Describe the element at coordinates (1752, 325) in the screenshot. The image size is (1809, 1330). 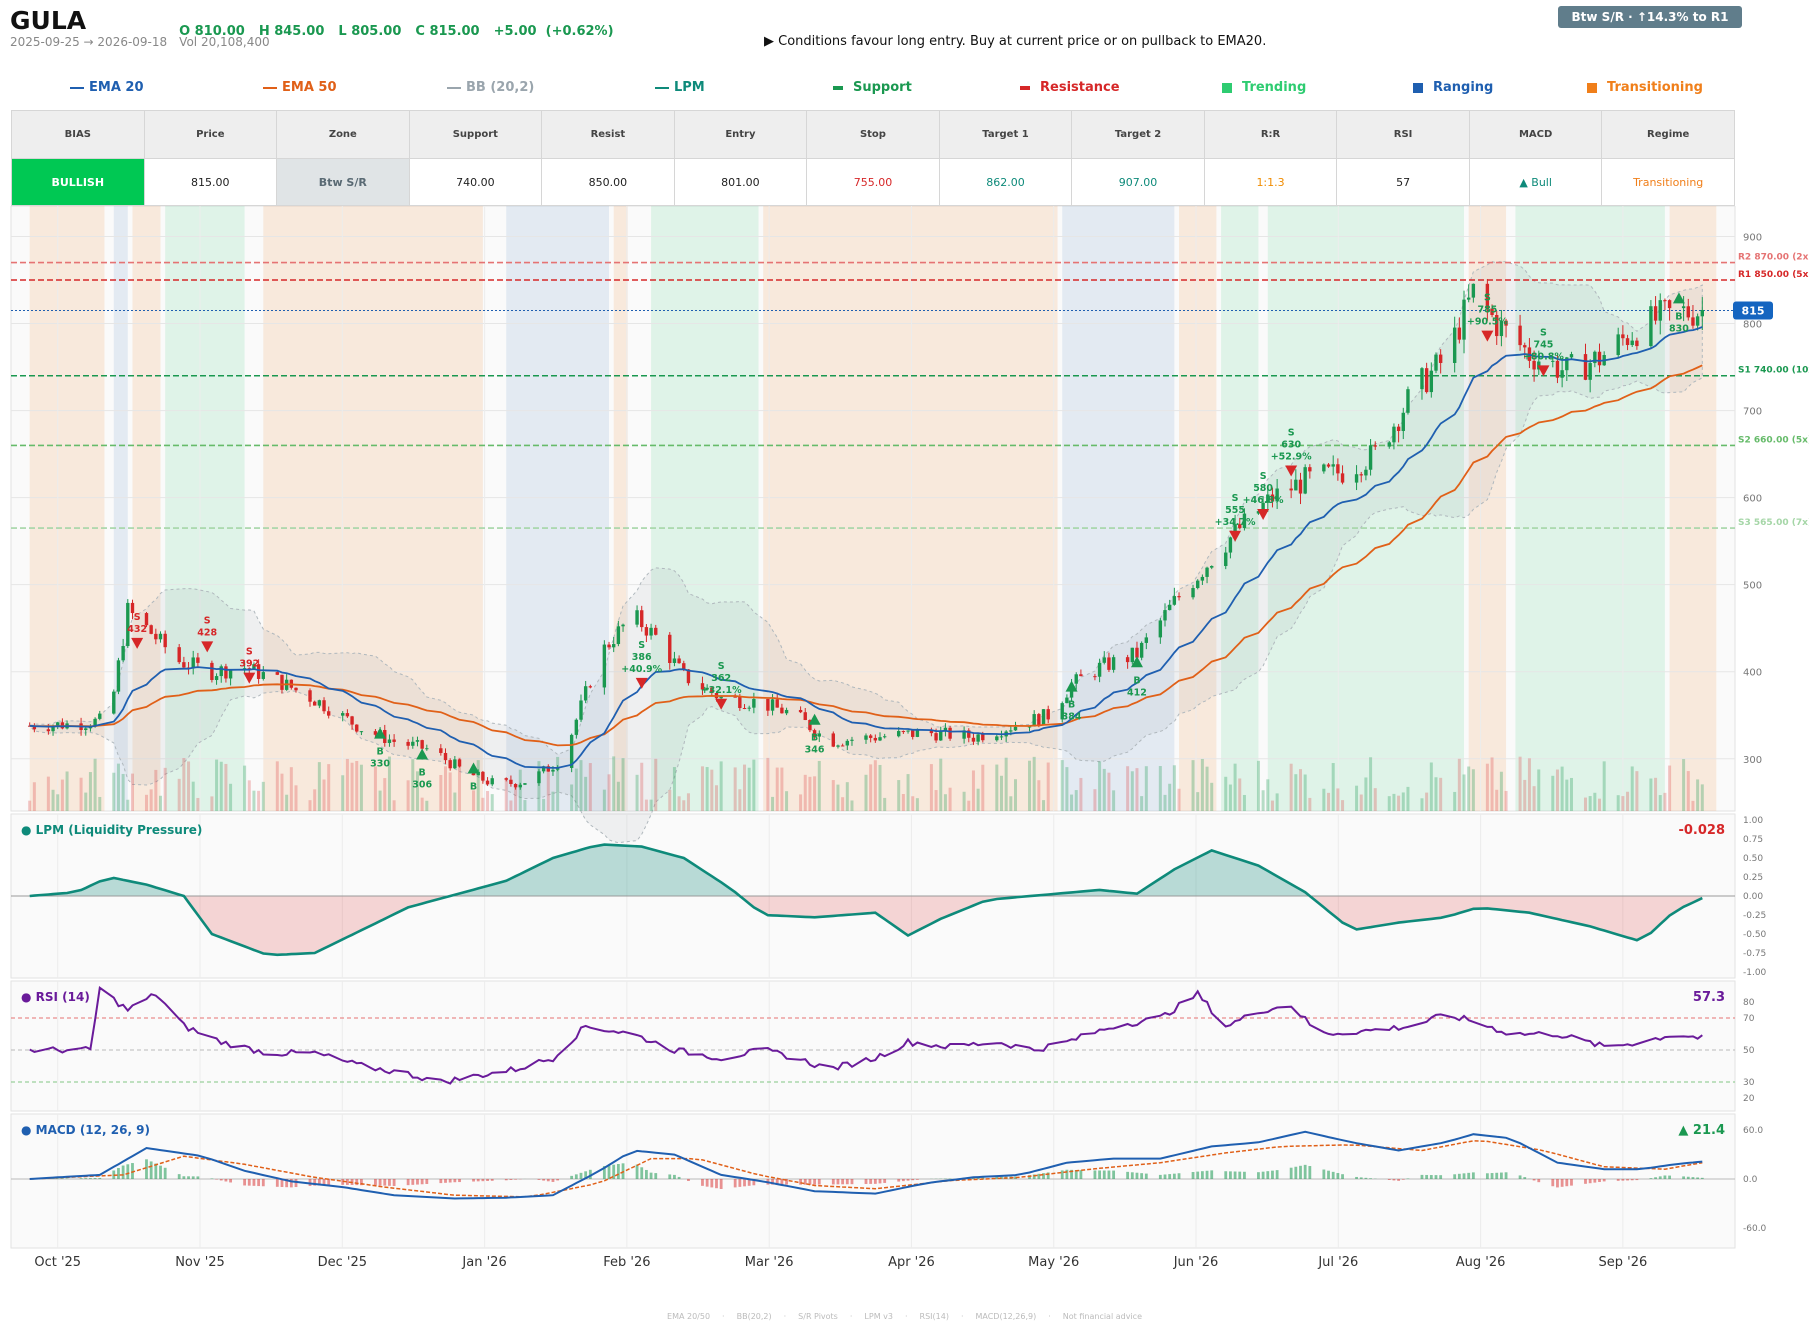
I see `price-tick-label: 800` at that location.